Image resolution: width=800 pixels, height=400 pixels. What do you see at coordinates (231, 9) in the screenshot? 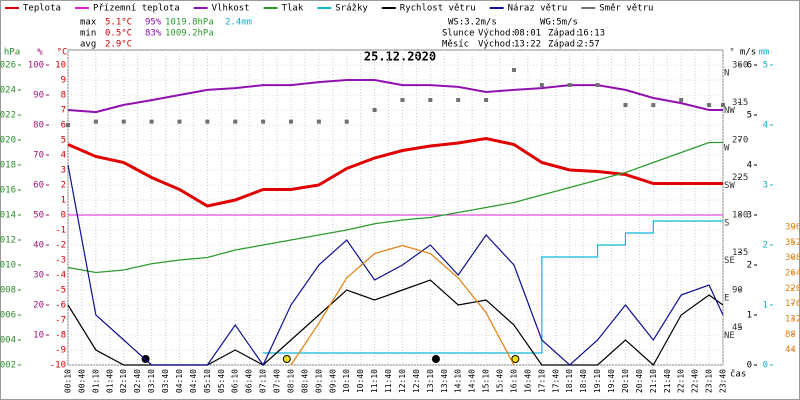
I see `legend-label: Vlhkost` at bounding box center [231, 9].